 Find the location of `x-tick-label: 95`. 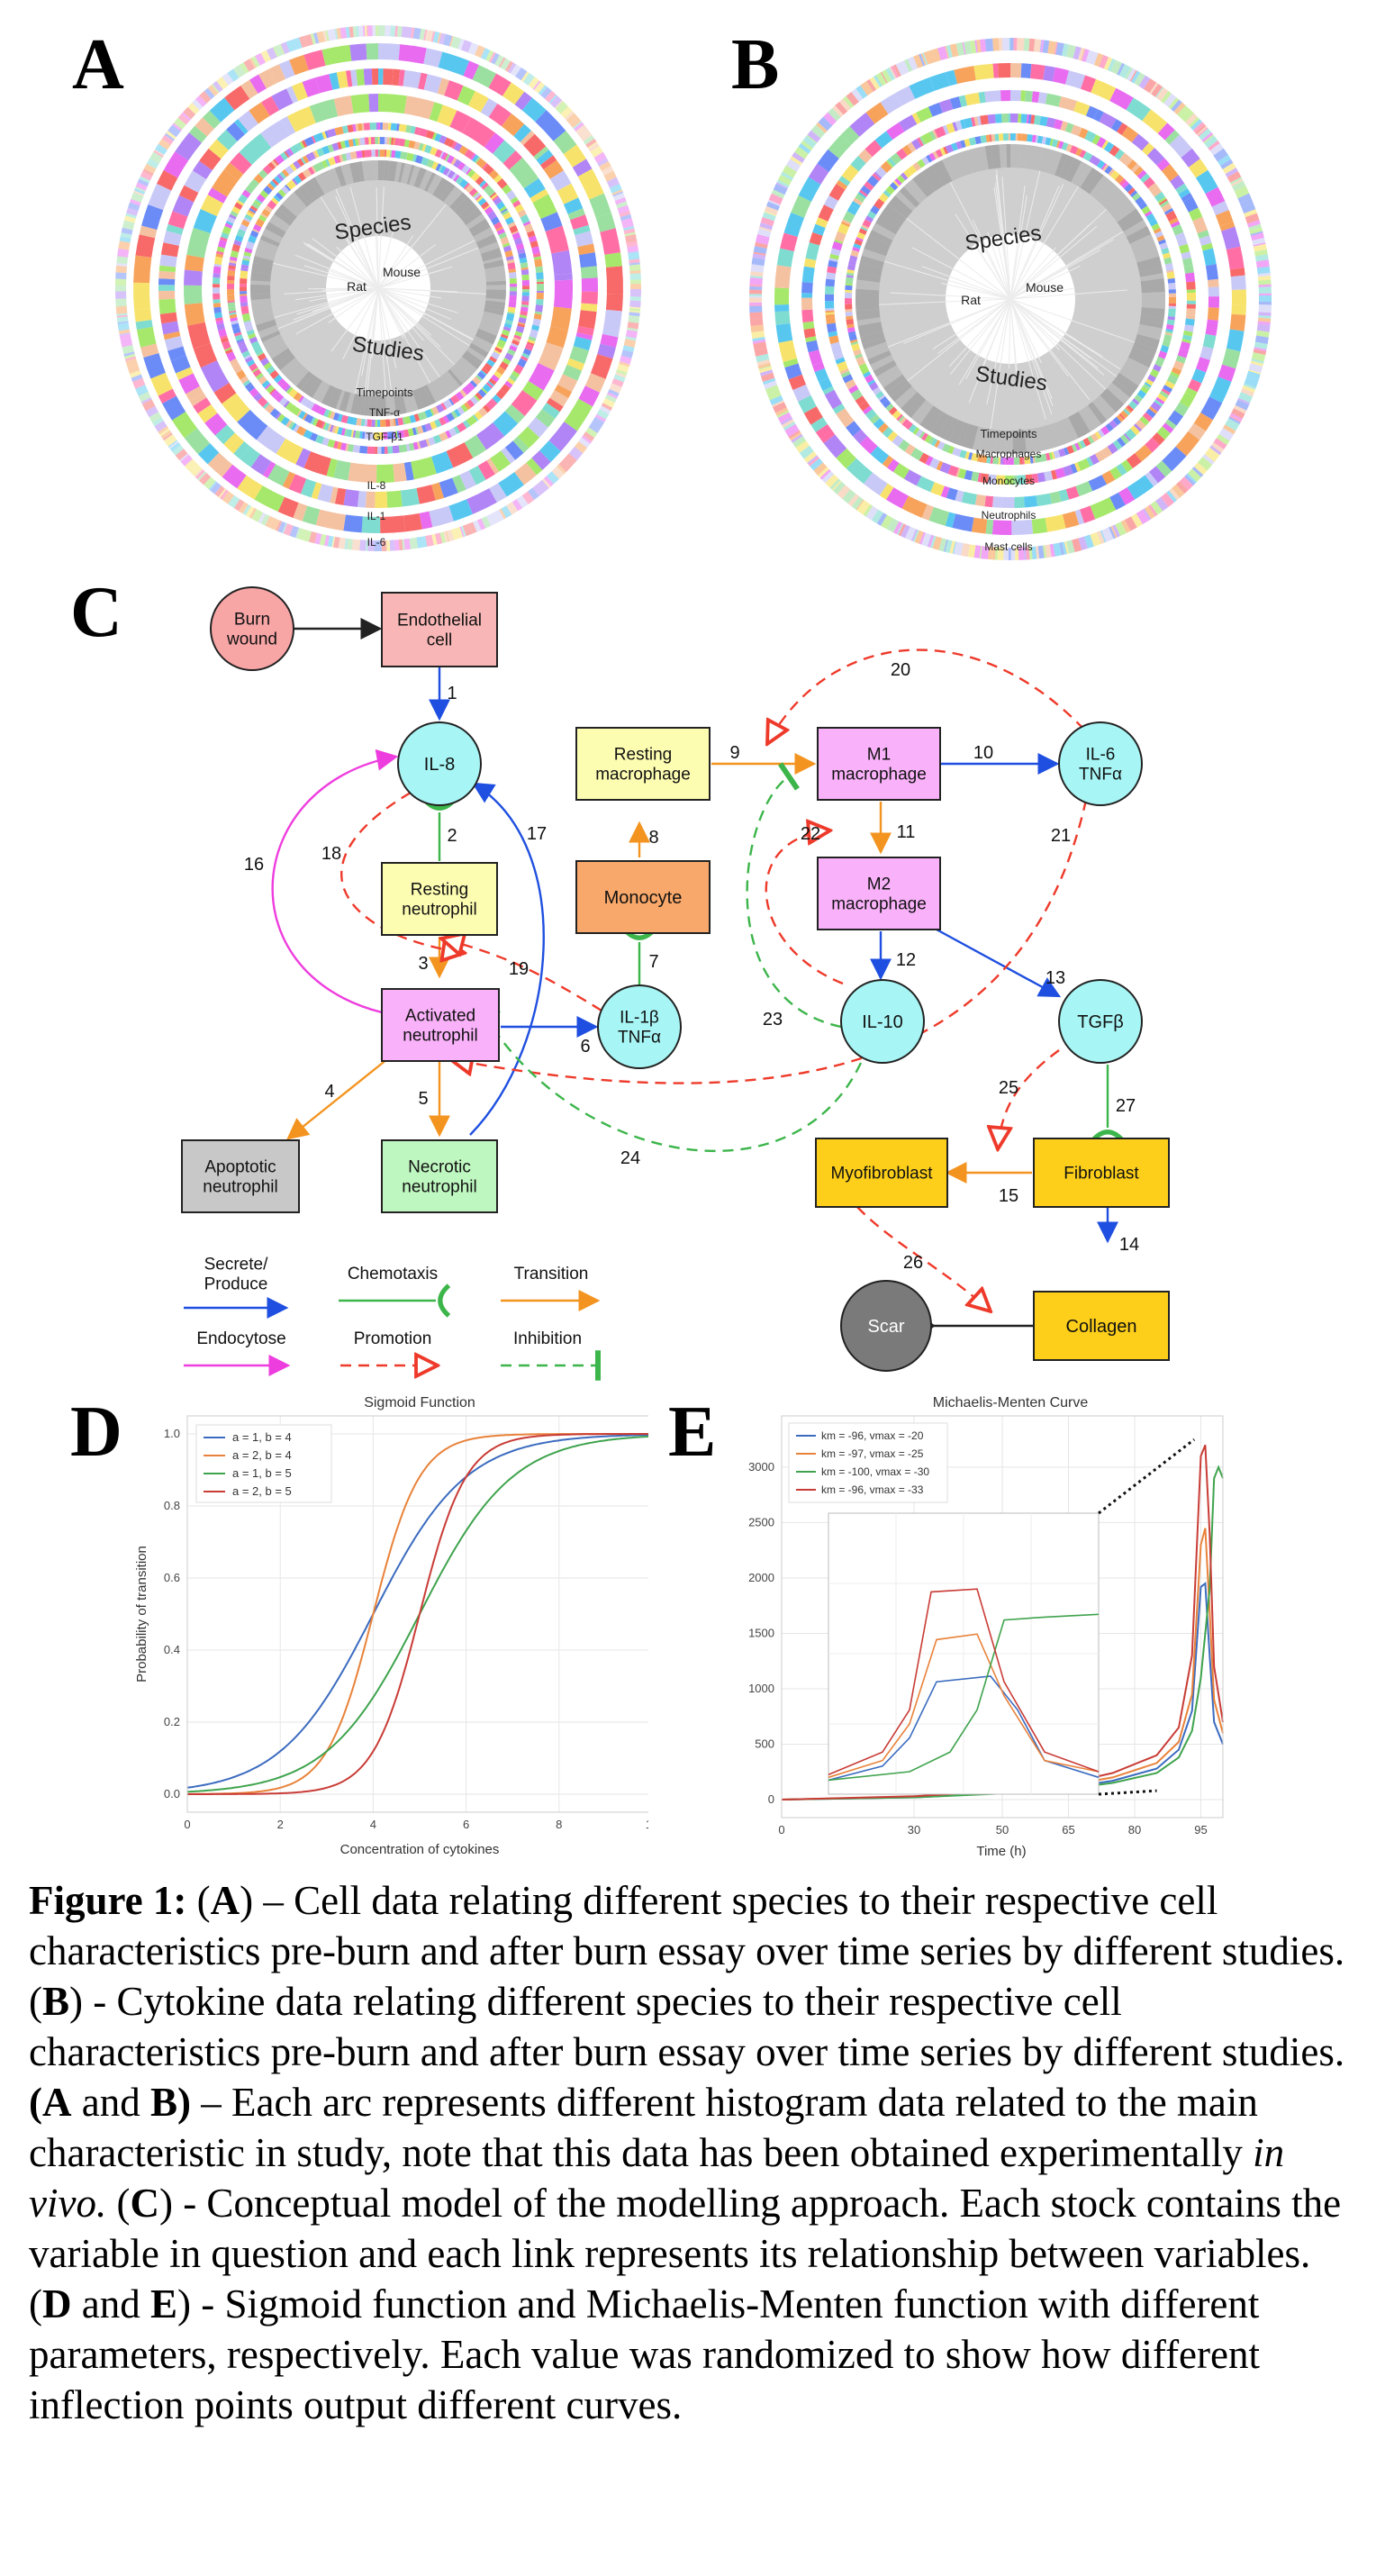

x-tick-label: 95 is located at coordinates (1200, 1830).